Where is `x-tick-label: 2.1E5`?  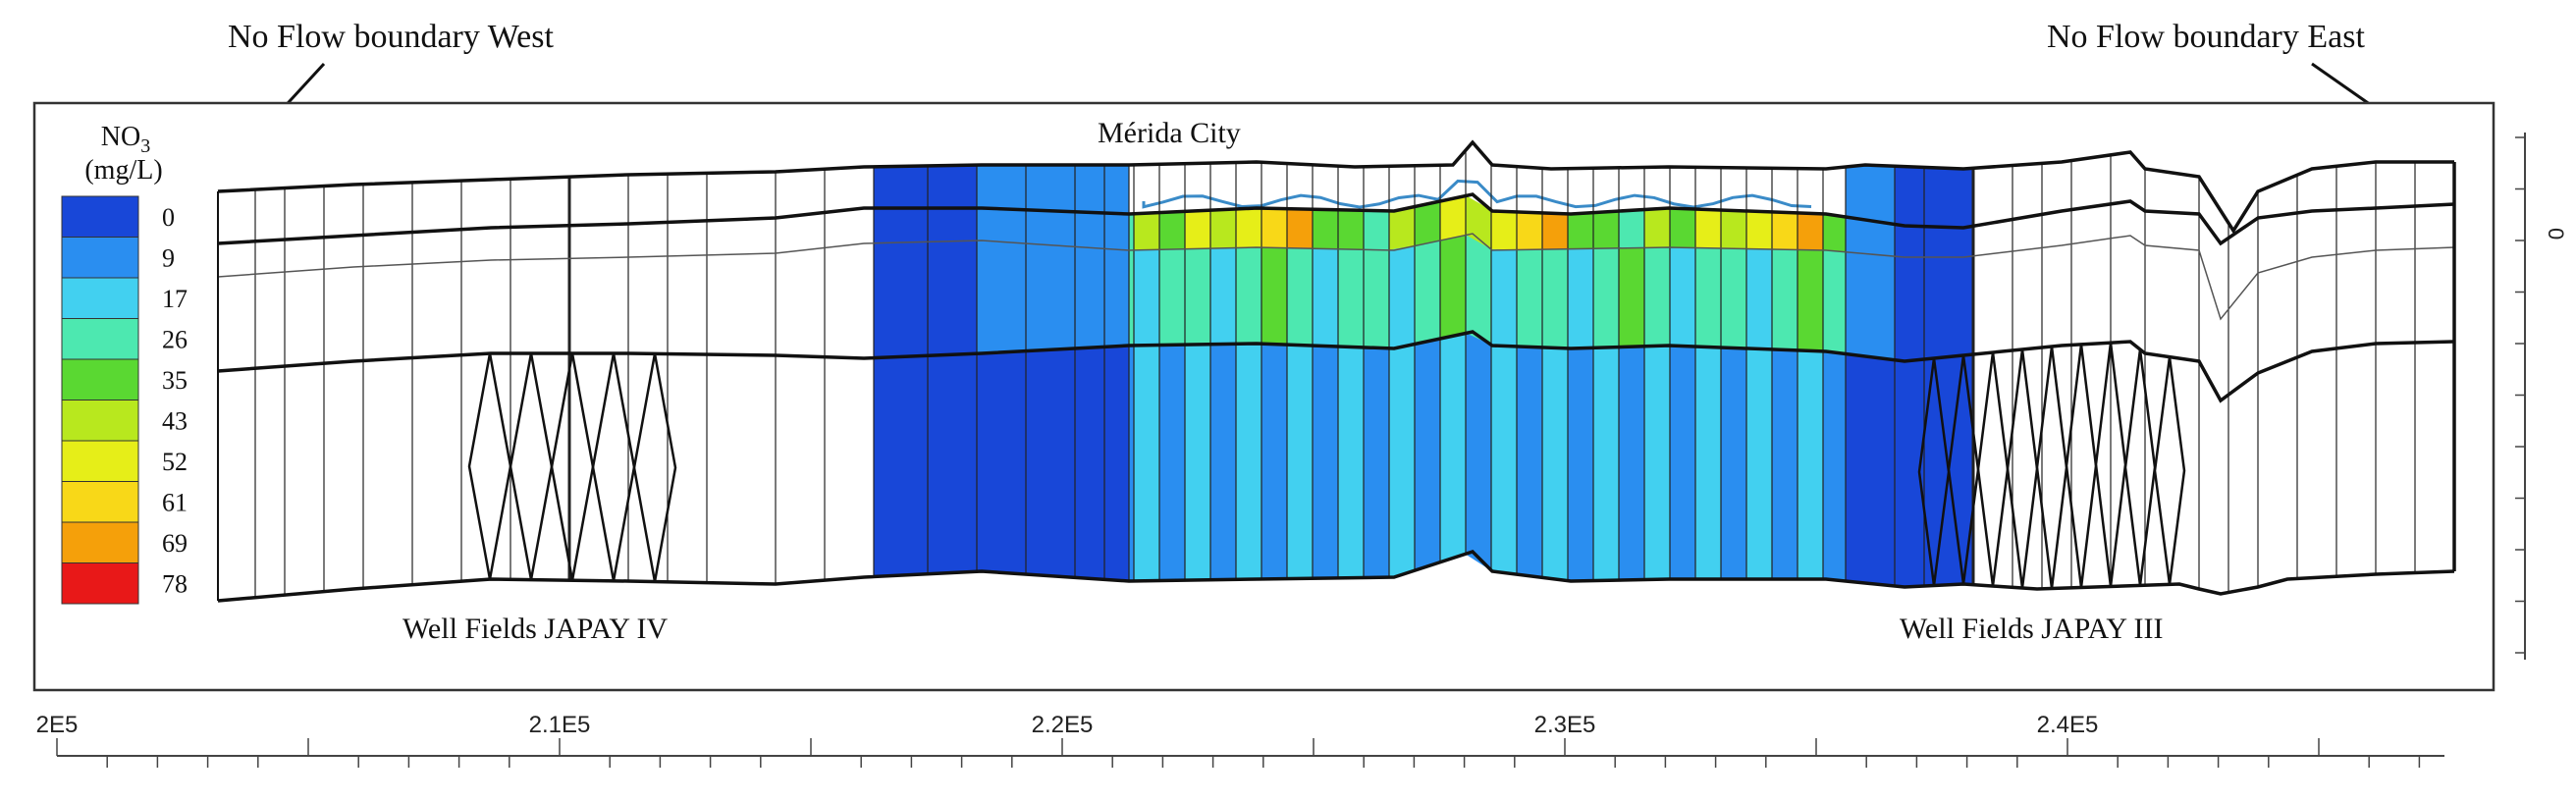
x-tick-label: 2.1E5 is located at coordinates (560, 725).